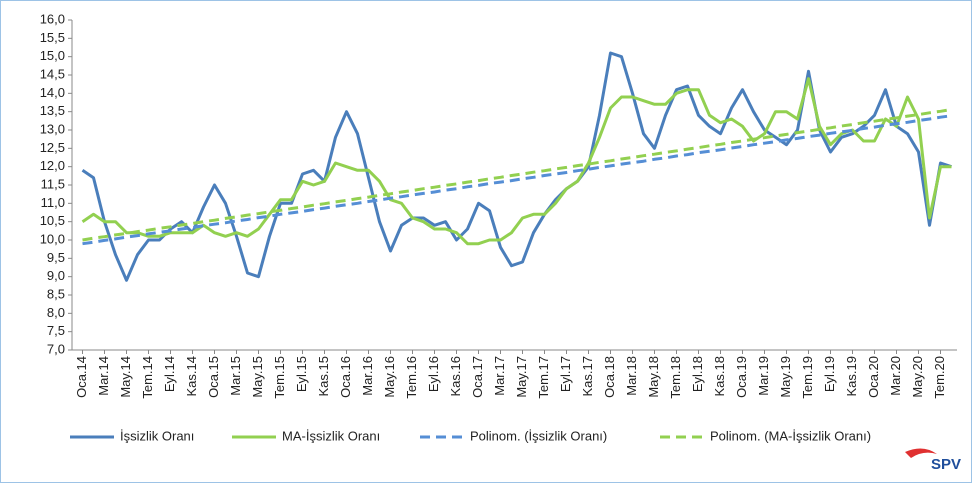 The height and width of the screenshot is (483, 972). What do you see at coordinates (301, 374) in the screenshot?
I see `x-tick-label: Eyl.15` at bounding box center [301, 374].